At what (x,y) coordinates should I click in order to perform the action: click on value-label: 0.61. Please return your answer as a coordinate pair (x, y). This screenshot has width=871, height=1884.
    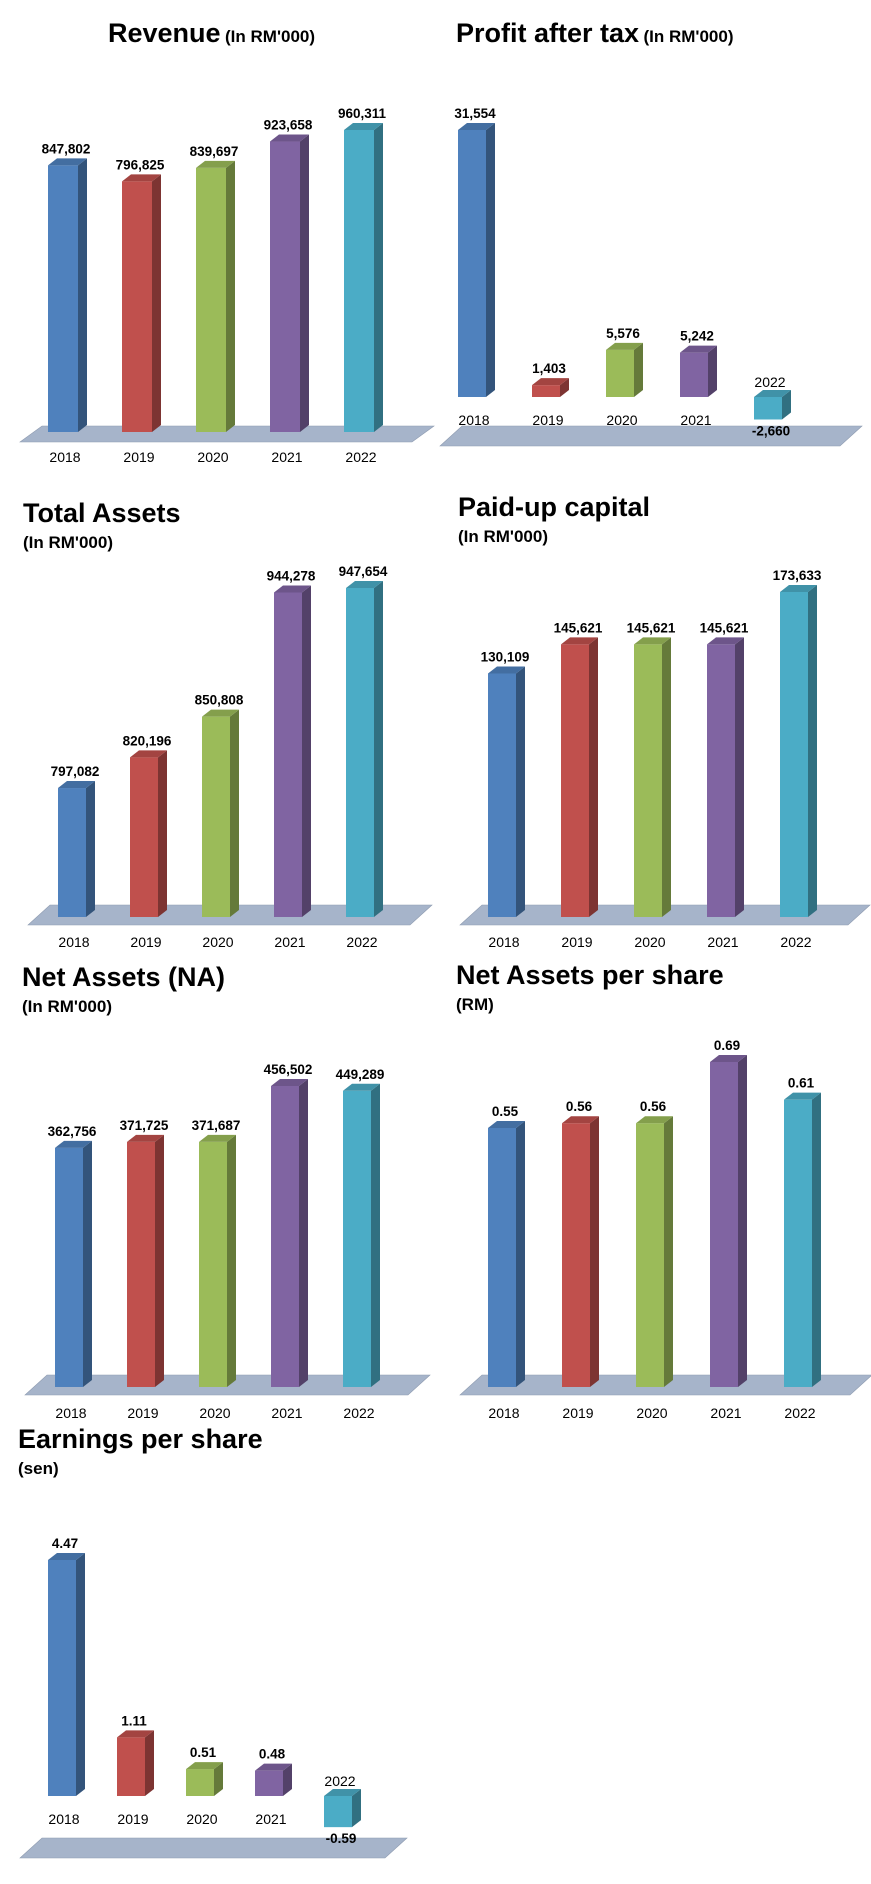
    Looking at the image, I should click on (801, 1083).